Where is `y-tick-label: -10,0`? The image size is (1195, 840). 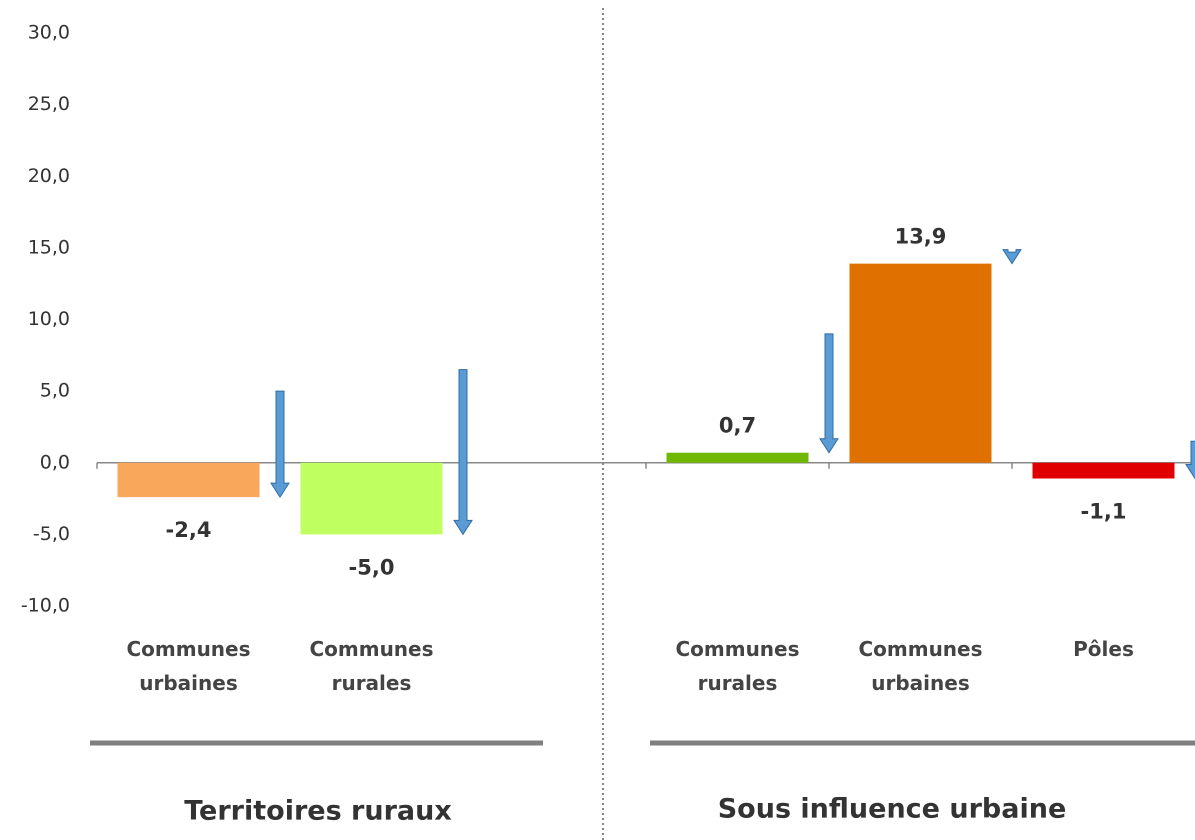 y-tick-label: -10,0 is located at coordinates (45, 606).